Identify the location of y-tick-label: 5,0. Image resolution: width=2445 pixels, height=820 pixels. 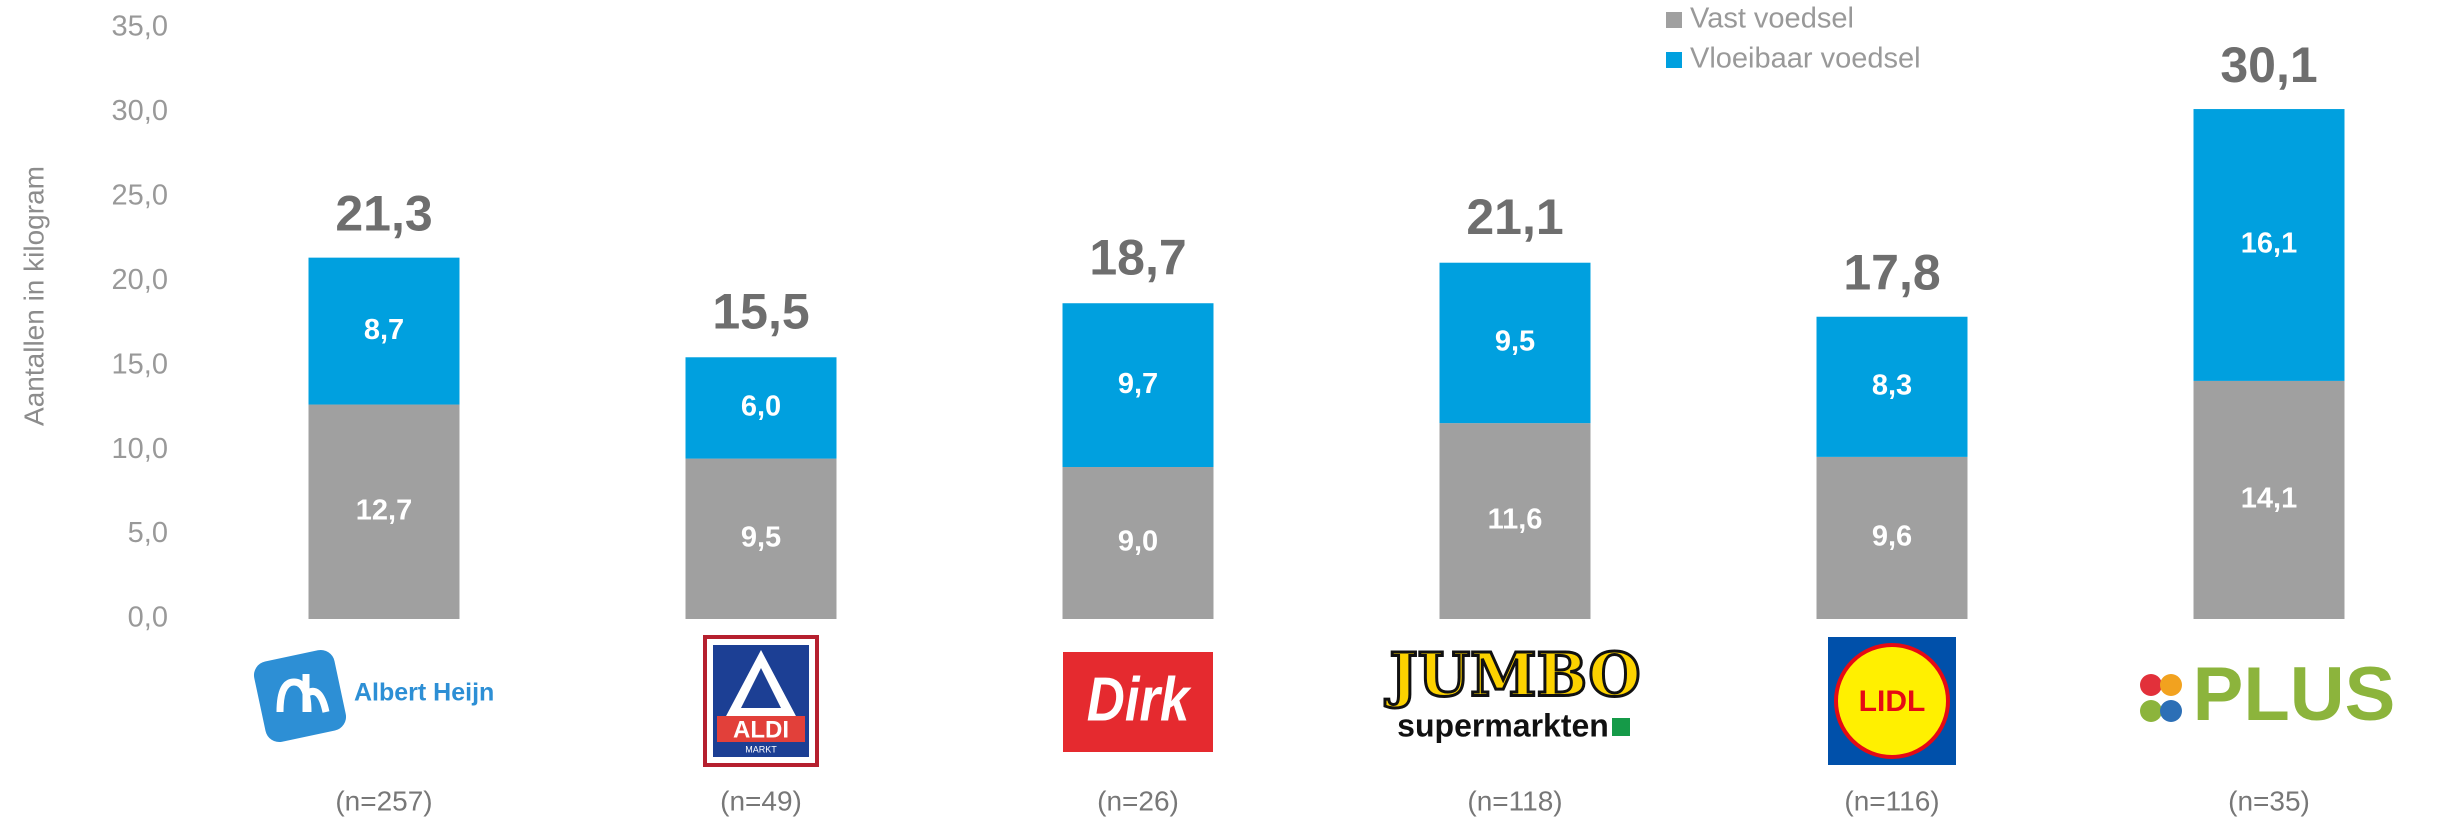
(148, 533).